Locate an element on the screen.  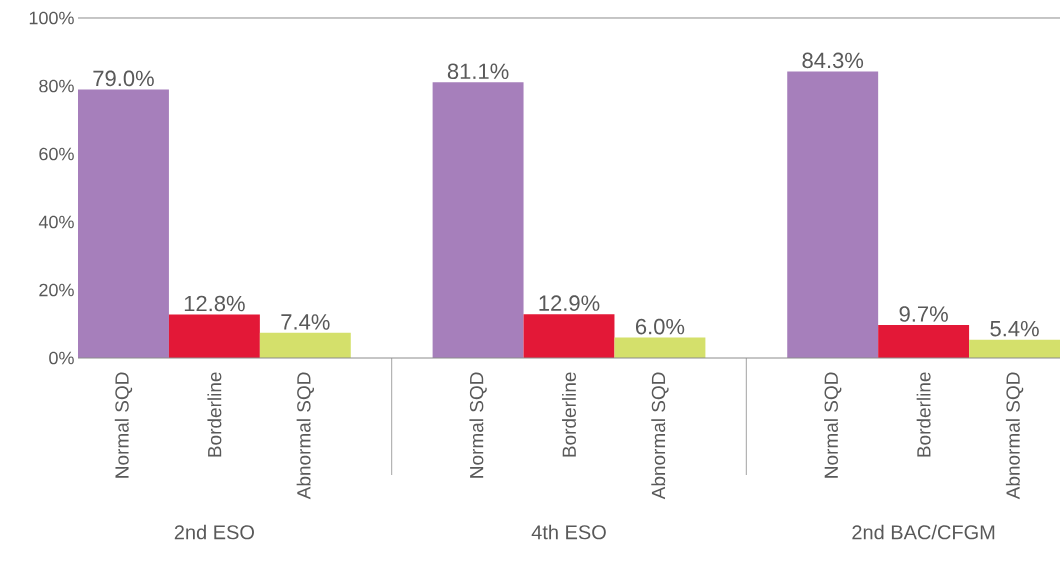
y-tick-label: 100% is located at coordinates (51, 18).